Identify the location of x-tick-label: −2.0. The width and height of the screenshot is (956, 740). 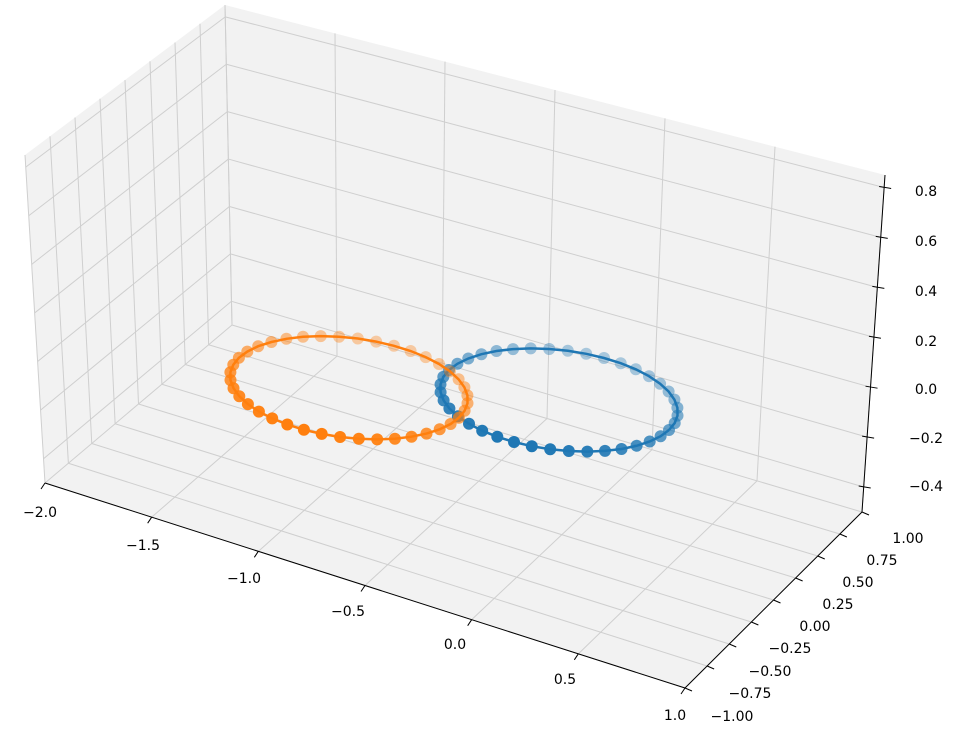
(40, 513).